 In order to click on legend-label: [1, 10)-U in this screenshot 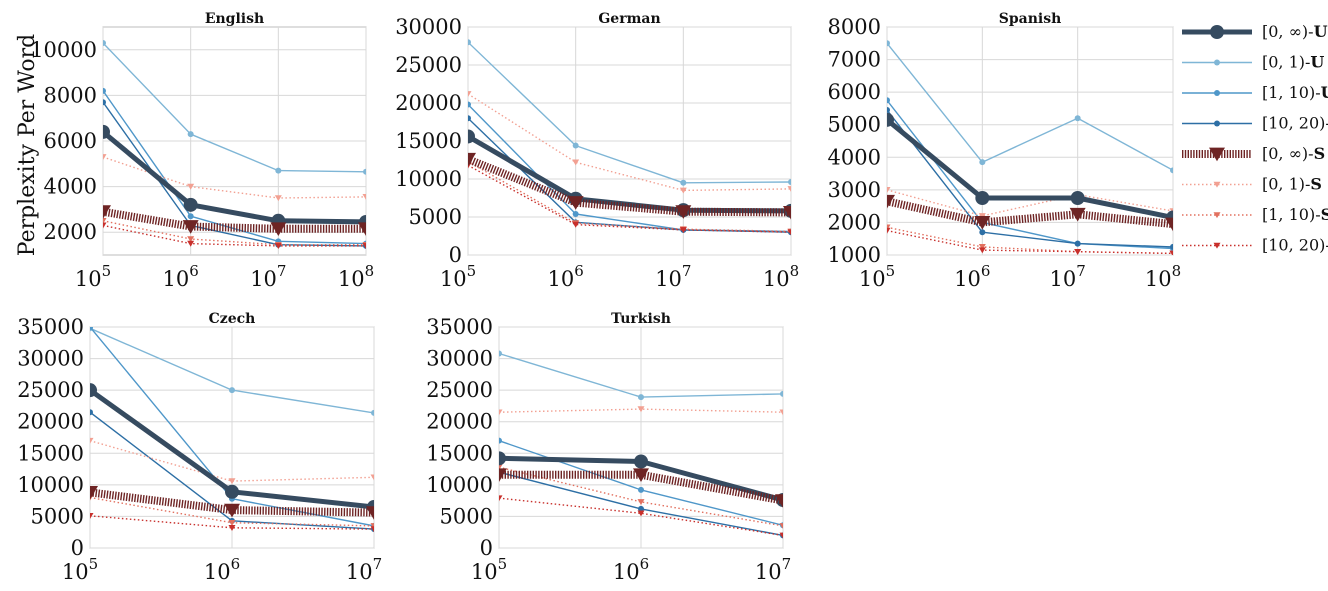, I will do `click(1295, 92)`.